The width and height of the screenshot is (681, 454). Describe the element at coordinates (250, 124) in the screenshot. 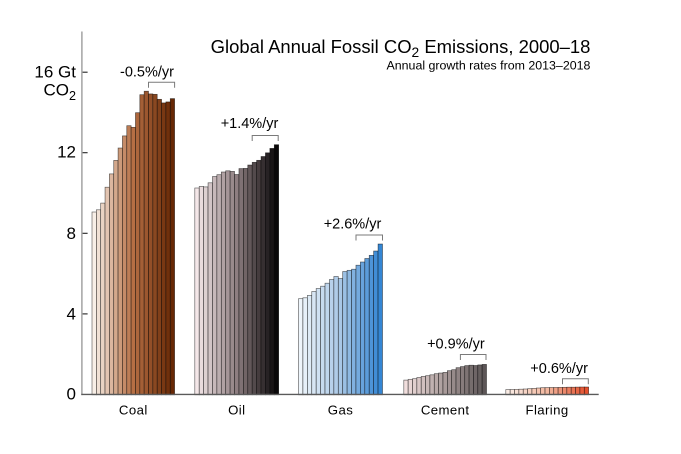

I see `svg-text: +1.4%/yr` at that location.